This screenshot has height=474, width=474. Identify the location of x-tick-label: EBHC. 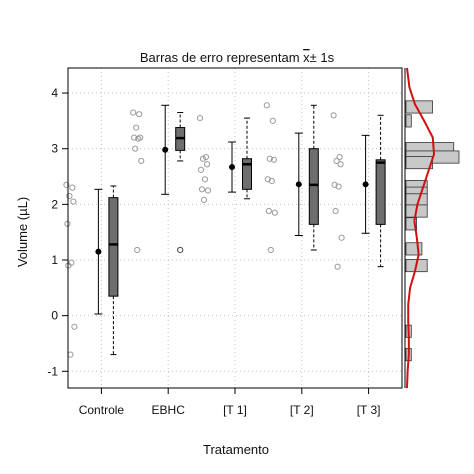
(169, 410).